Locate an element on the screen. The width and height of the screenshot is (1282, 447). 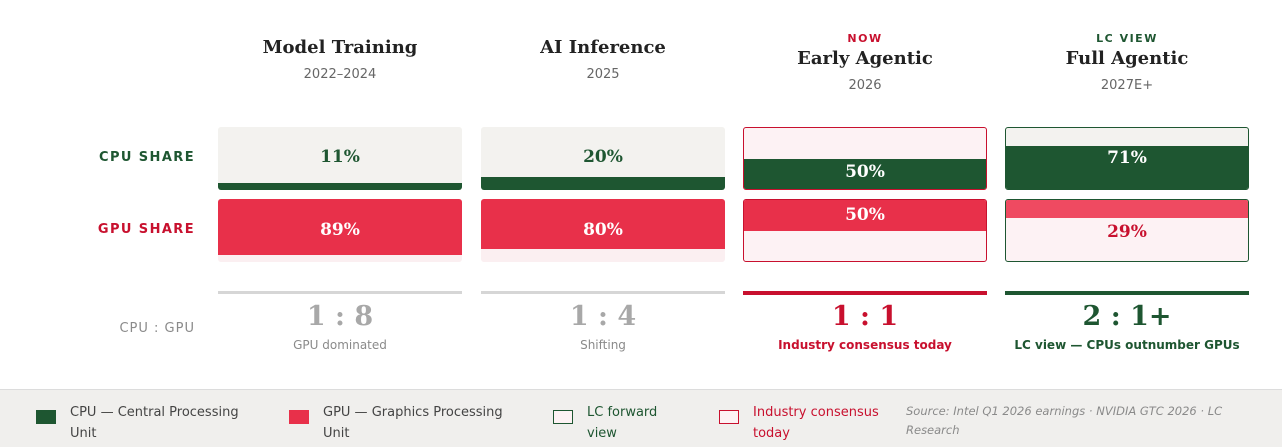
gpu-share-value: 80% is located at coordinates (603, 230).